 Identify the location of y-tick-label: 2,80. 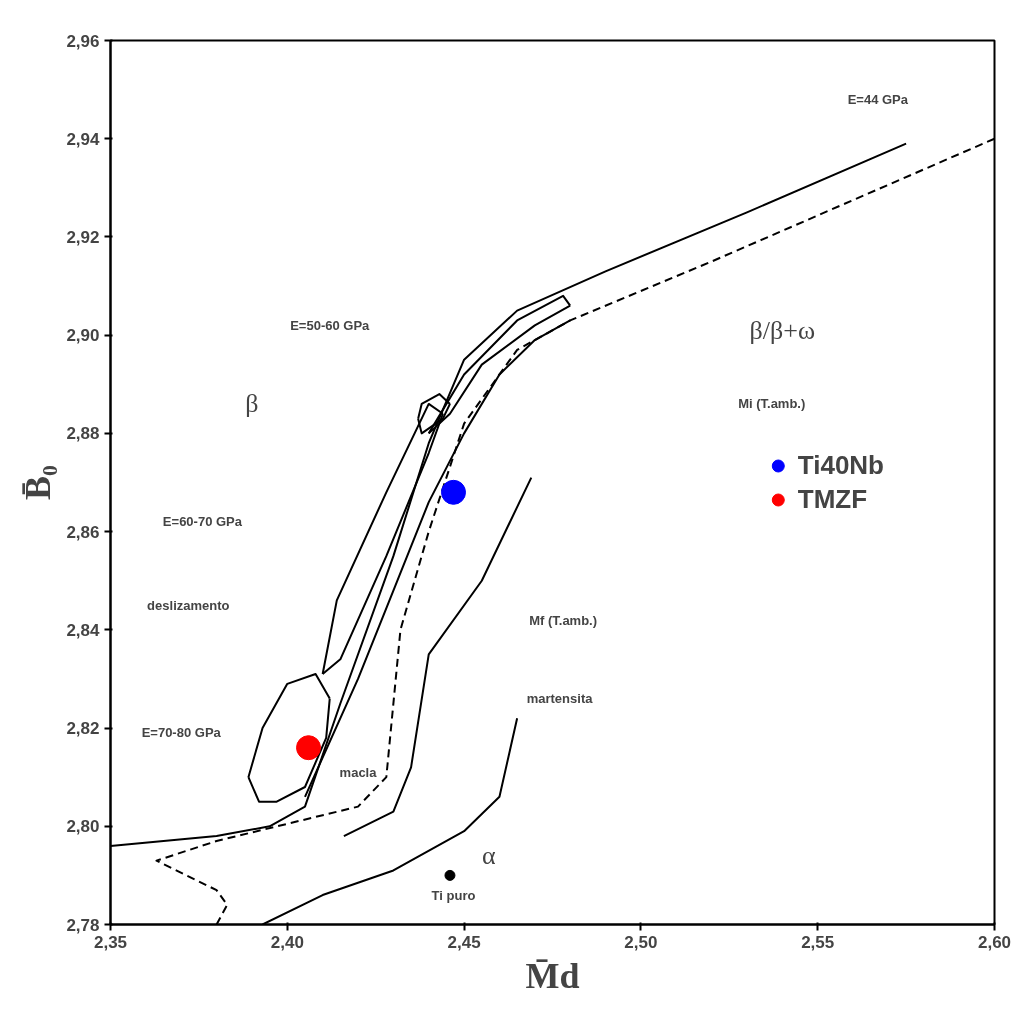
(83, 827).